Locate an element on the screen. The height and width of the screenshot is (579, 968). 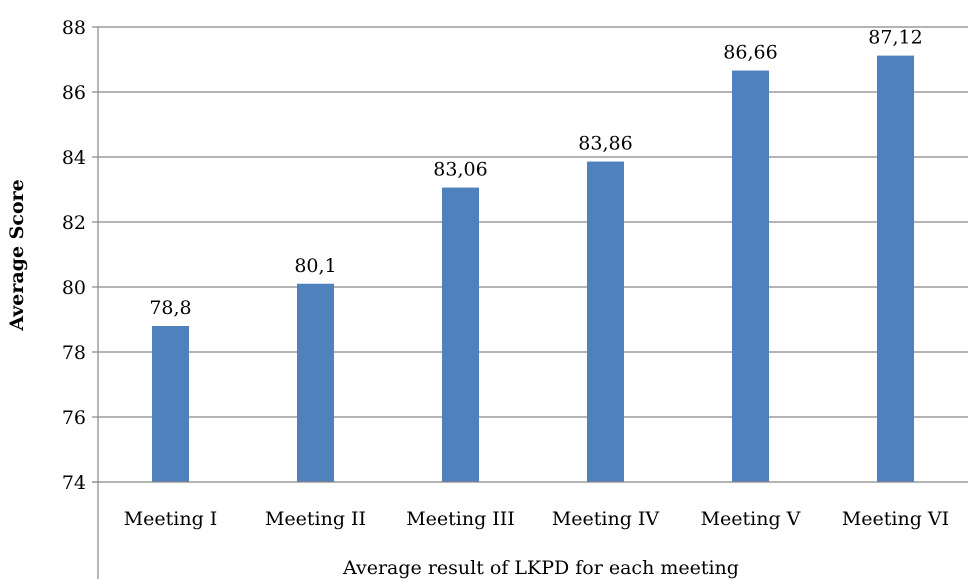
y-tick-labels: 74 76 78 80 82 84 86 88 is located at coordinates (74, 255).